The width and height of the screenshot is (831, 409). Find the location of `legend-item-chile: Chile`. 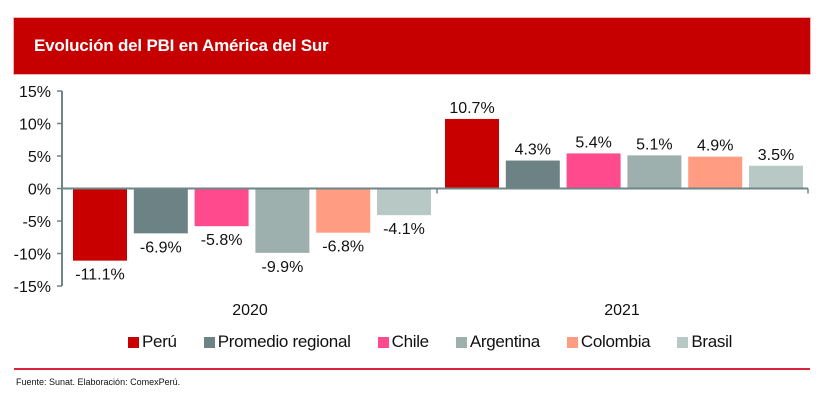

legend-item-chile: Chile is located at coordinates (403, 342).